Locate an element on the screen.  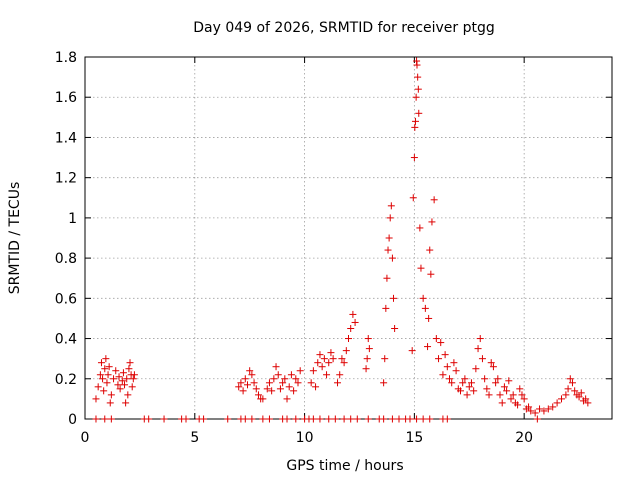
x-axis-label: GPS time / hours is located at coordinates (344, 466).